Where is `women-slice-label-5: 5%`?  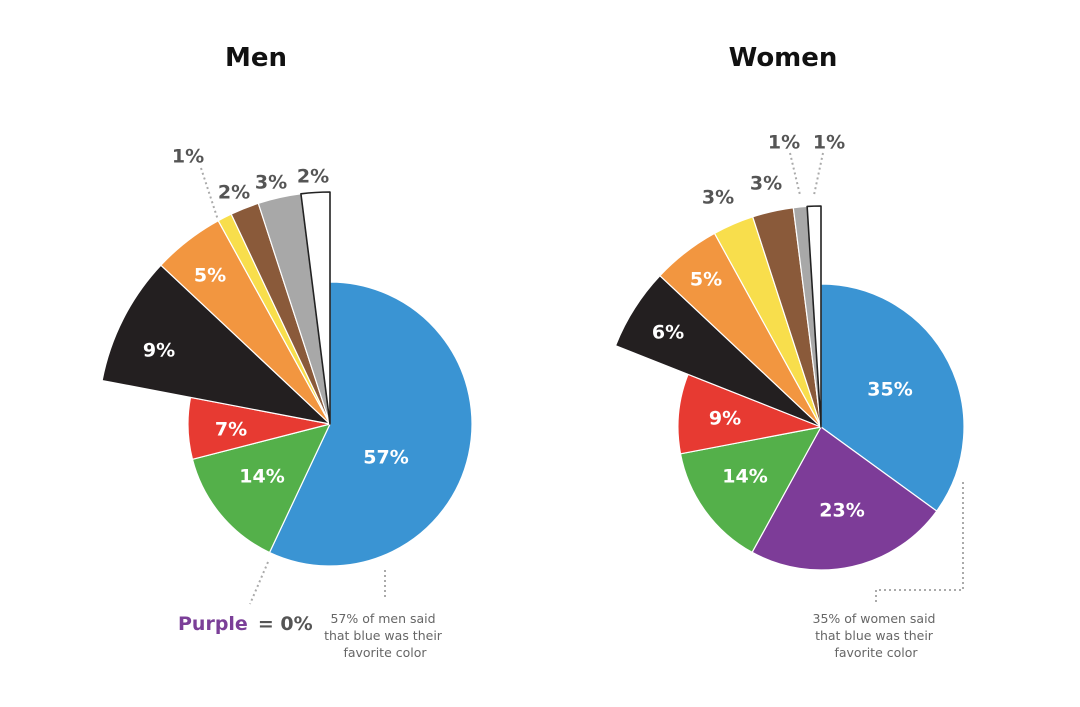 women-slice-label-5: 5% is located at coordinates (706, 280).